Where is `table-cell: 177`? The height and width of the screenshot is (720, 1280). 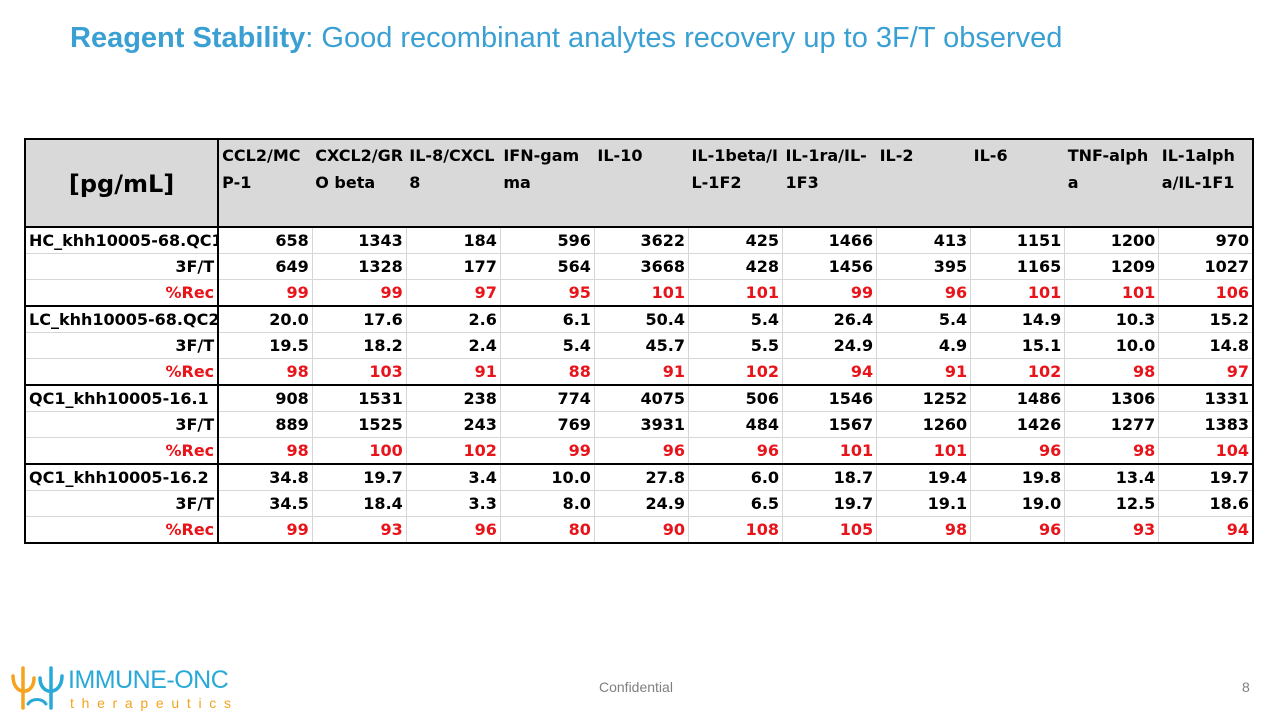
table-cell: 177 is located at coordinates (453, 266).